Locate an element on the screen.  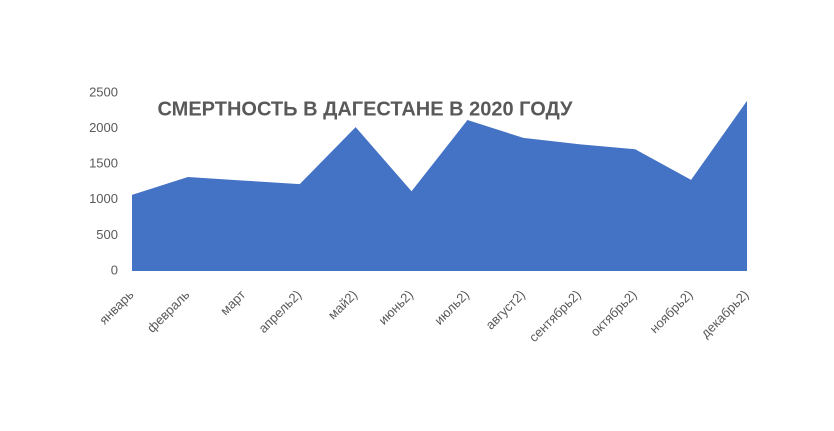
x-tick-label: март is located at coordinates (232, 302).